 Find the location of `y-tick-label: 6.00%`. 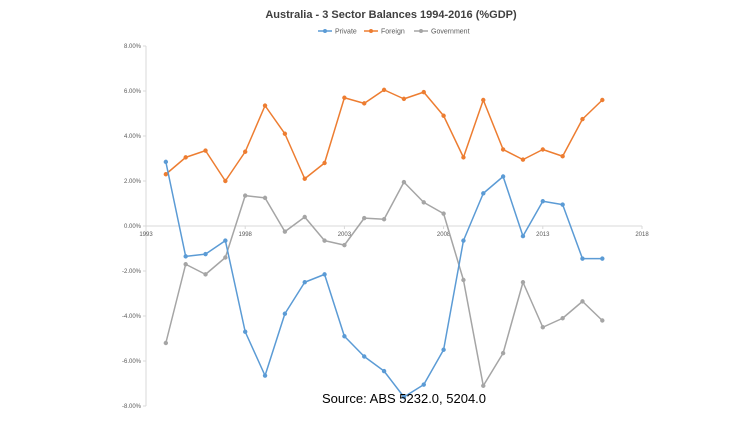

y-tick-label: 6.00% is located at coordinates (133, 92).